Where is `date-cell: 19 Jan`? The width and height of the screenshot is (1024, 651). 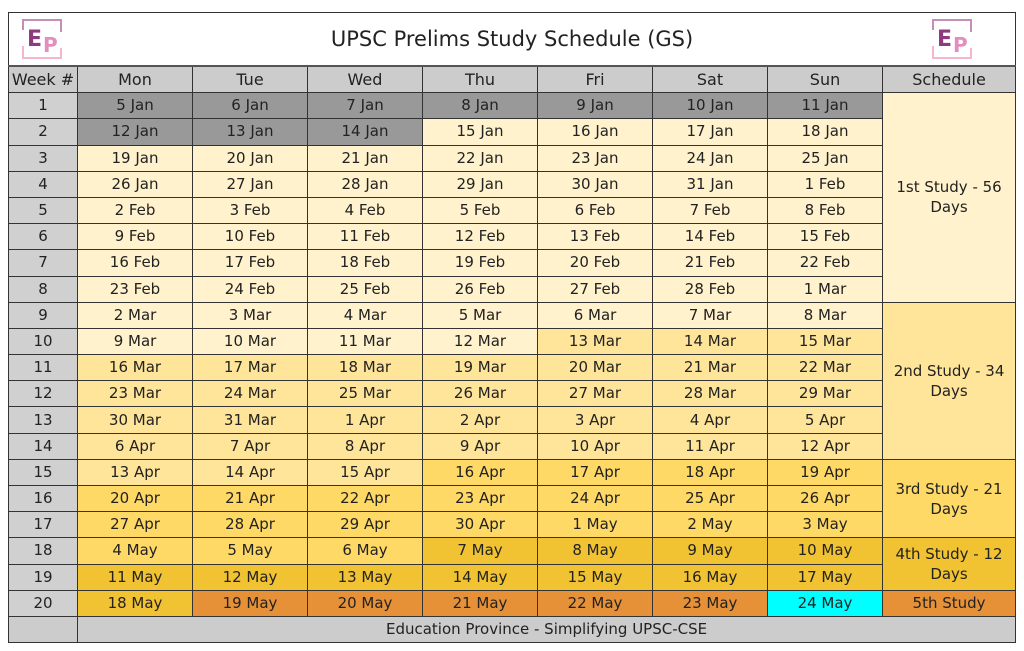
date-cell: 19 Jan is located at coordinates (135, 158).